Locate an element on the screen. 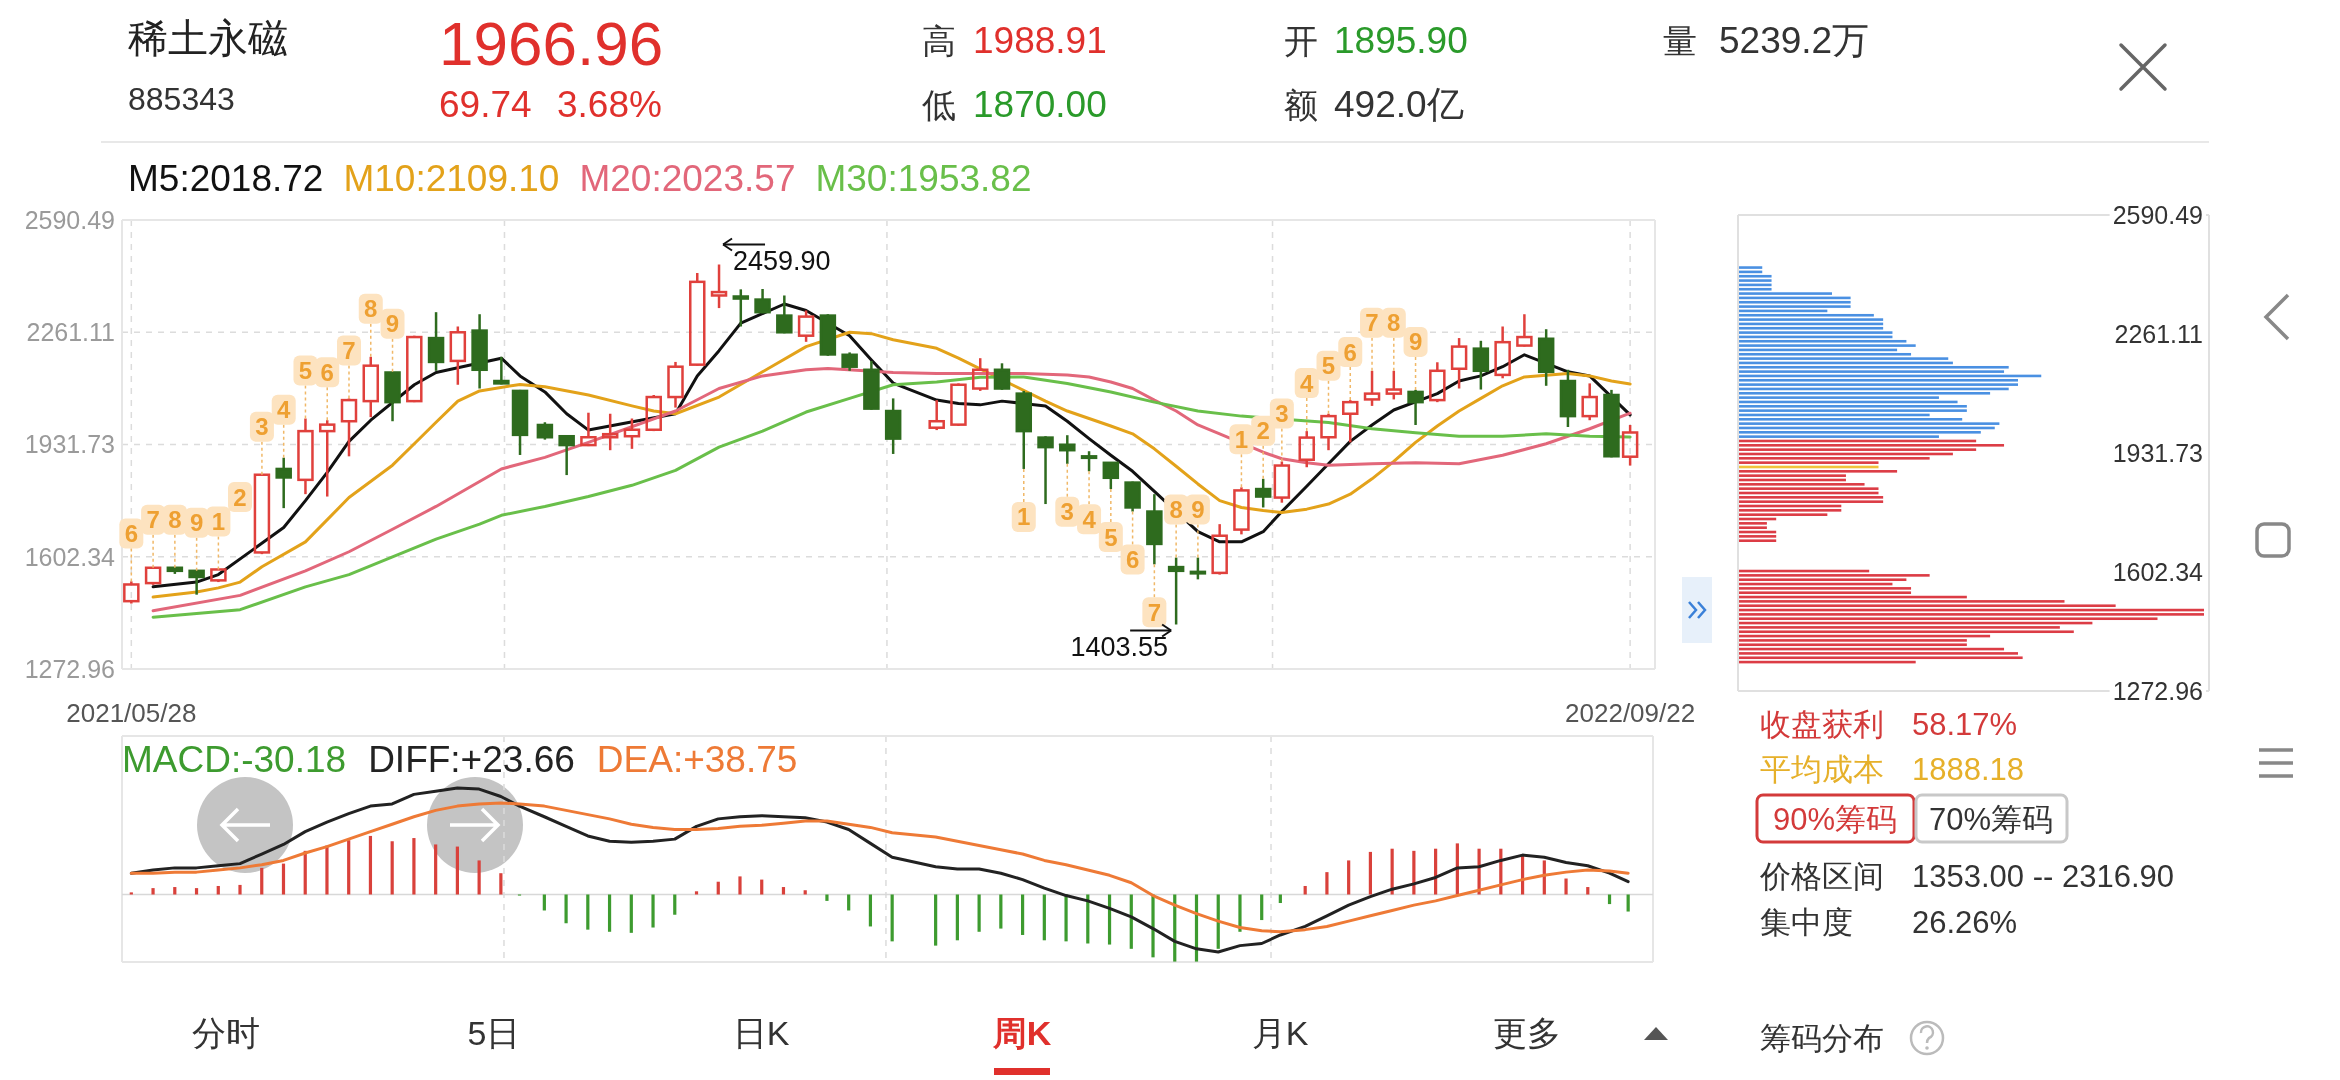  text: 额 is located at coordinates (1301, 105).